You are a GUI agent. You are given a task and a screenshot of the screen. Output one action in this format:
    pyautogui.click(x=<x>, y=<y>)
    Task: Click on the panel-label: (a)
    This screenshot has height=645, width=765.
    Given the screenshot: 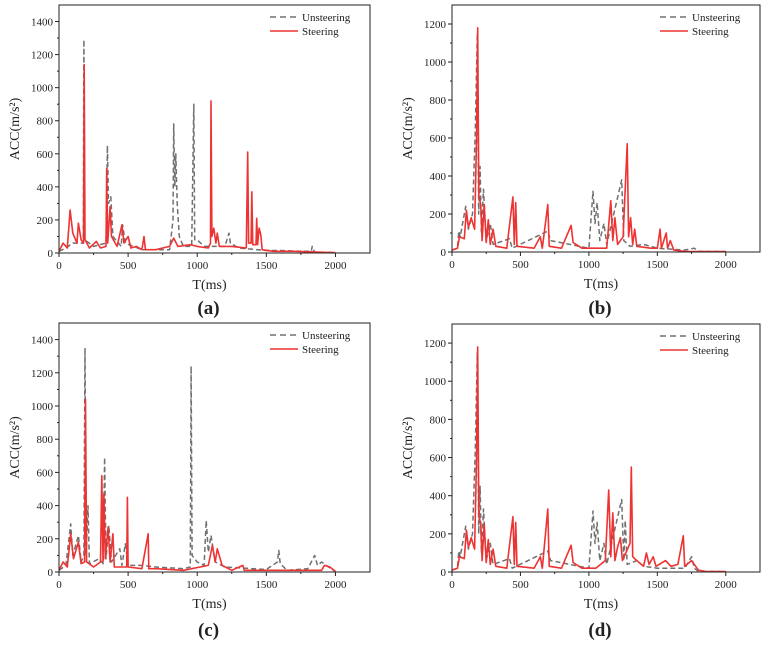 What is the action you would take?
    pyautogui.click(x=208, y=308)
    